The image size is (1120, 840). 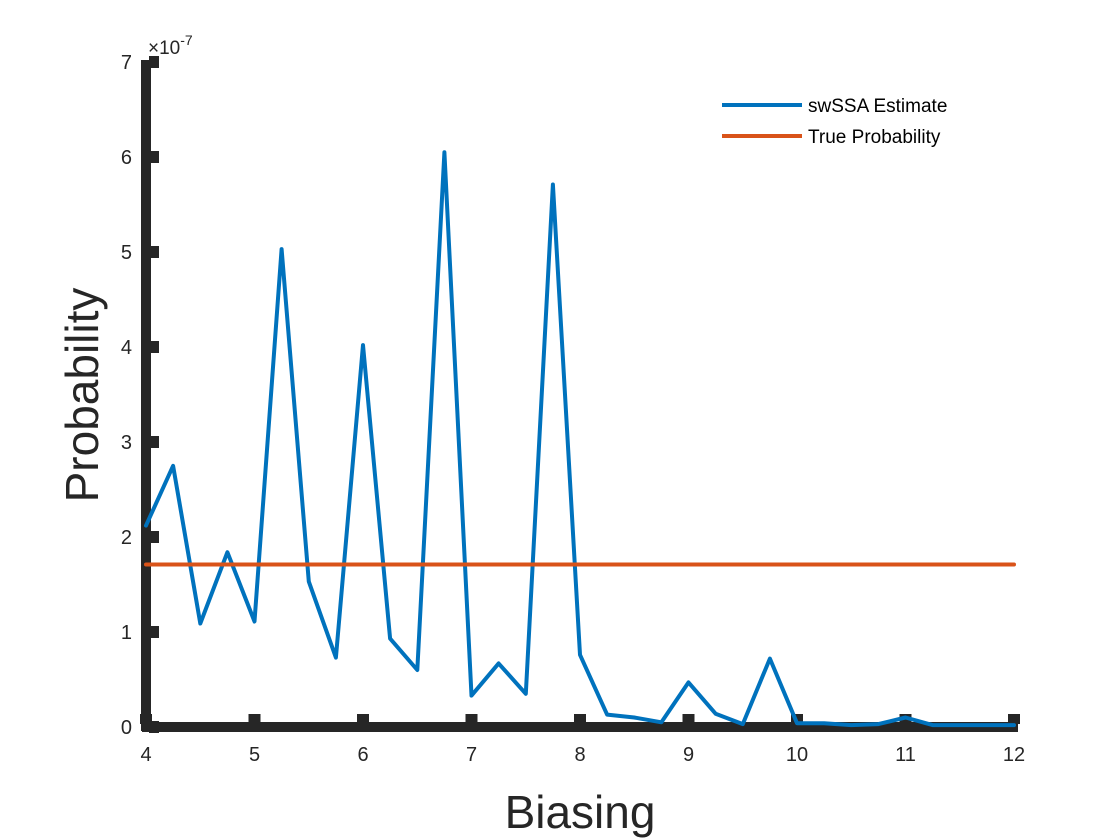 What do you see at coordinates (126, 63) in the screenshot?
I see `y-tick-label-7: 7` at bounding box center [126, 63].